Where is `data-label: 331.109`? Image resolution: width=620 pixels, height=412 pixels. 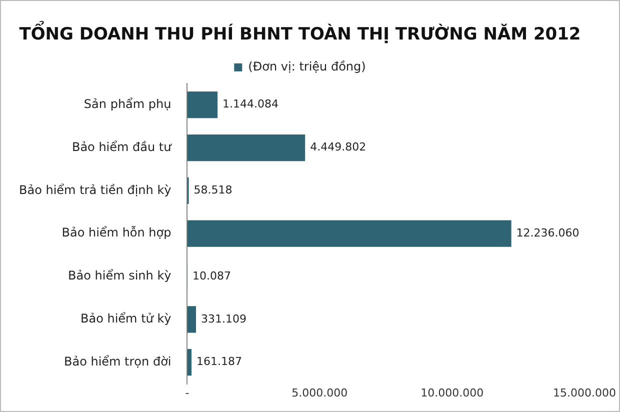
data-label: 331.109 is located at coordinates (224, 319).